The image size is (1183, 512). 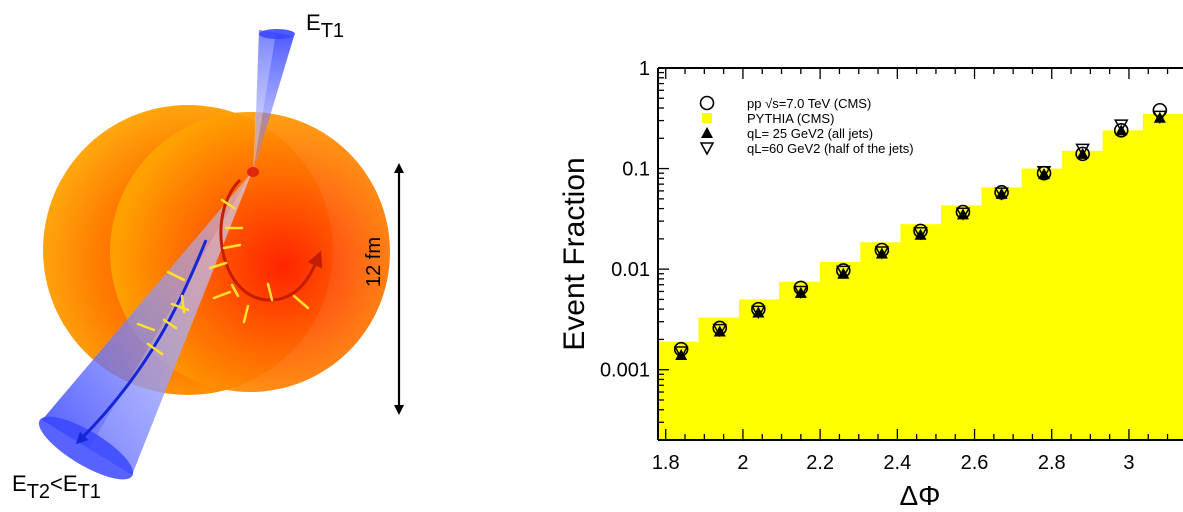 I want to click on y-axis-title: Event Fraction, so click(x=574, y=253).